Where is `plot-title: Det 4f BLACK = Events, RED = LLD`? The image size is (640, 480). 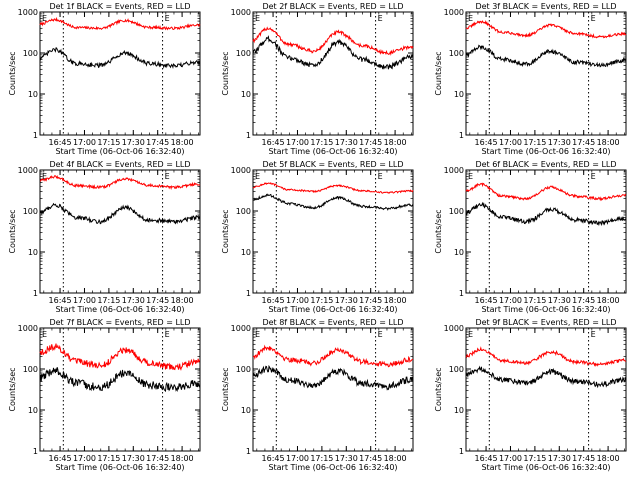 plot-title: Det 4f BLACK = Events, RED = LLD is located at coordinates (119, 164).